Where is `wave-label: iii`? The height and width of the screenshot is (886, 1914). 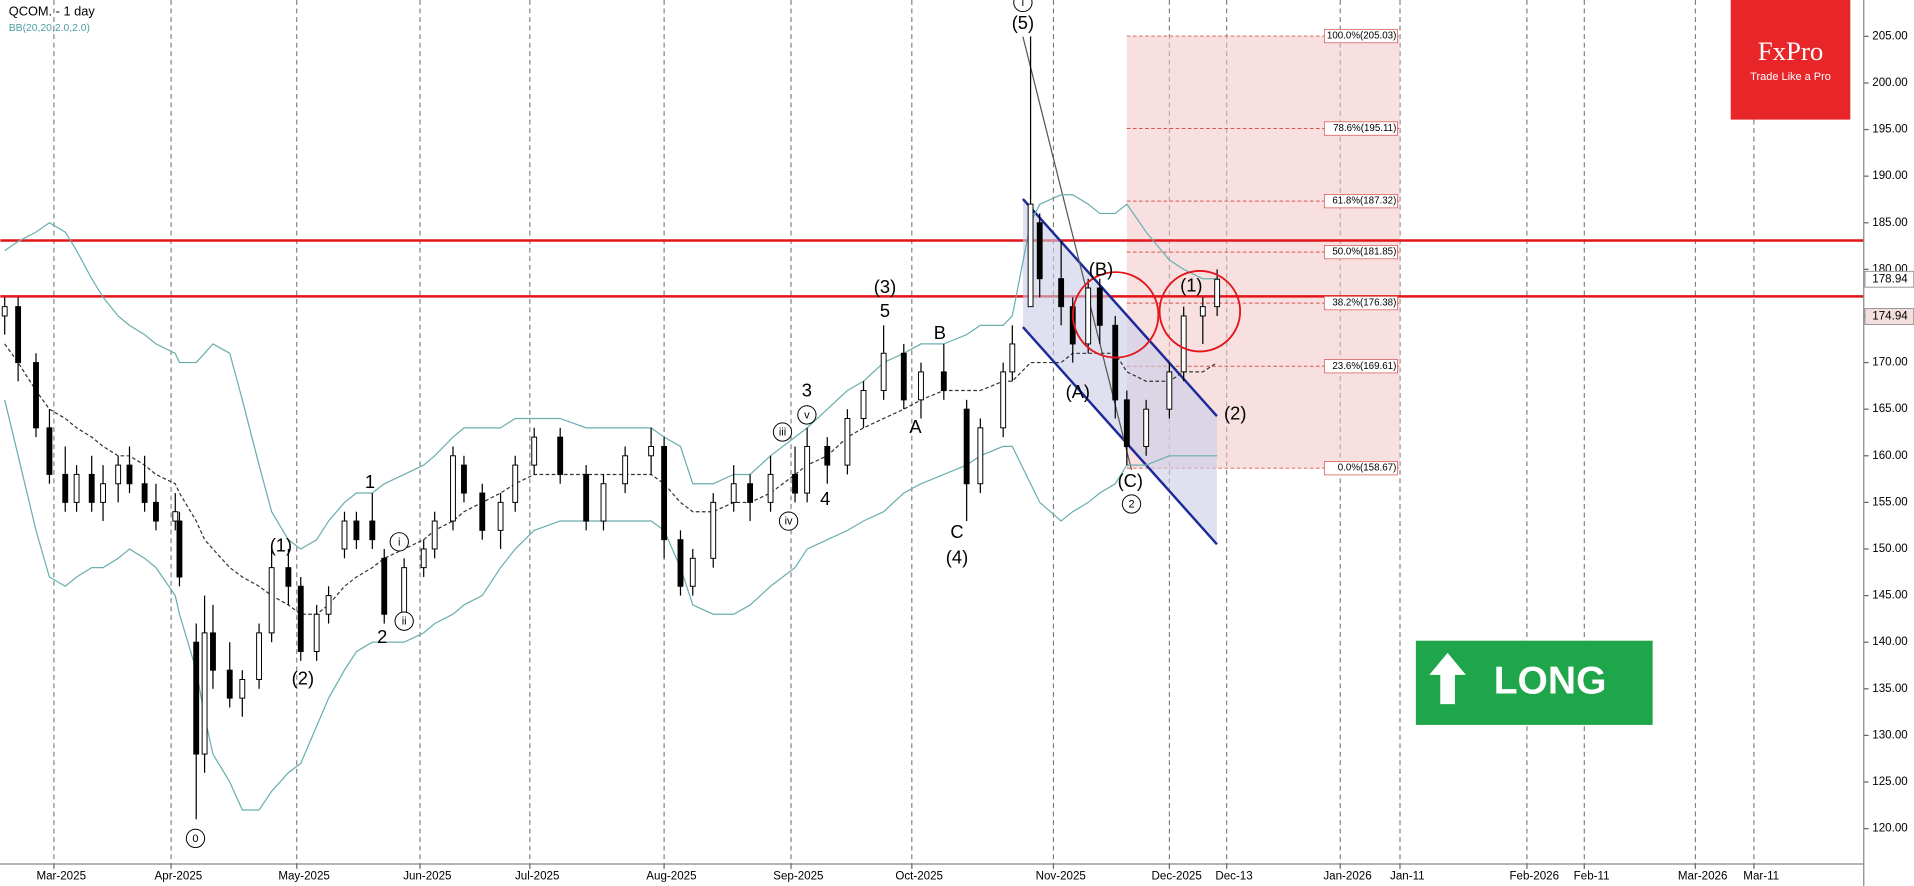
wave-label: iii is located at coordinates (782, 433).